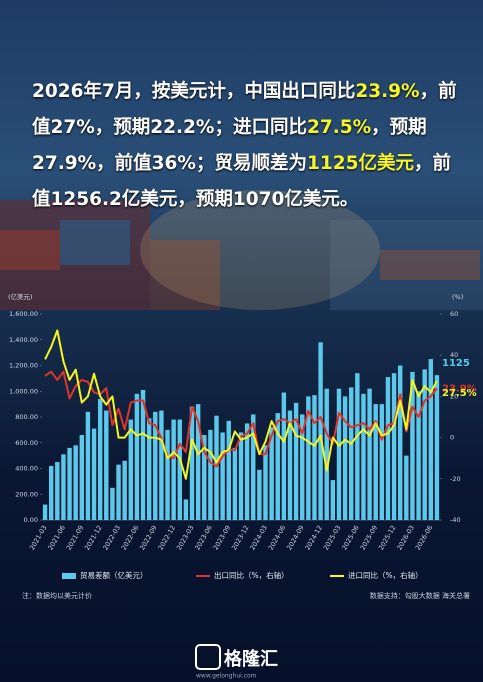  I want to click on headline-segment: ，预期27.9%，前值36%；贸易顺差为, so click(229, 145).